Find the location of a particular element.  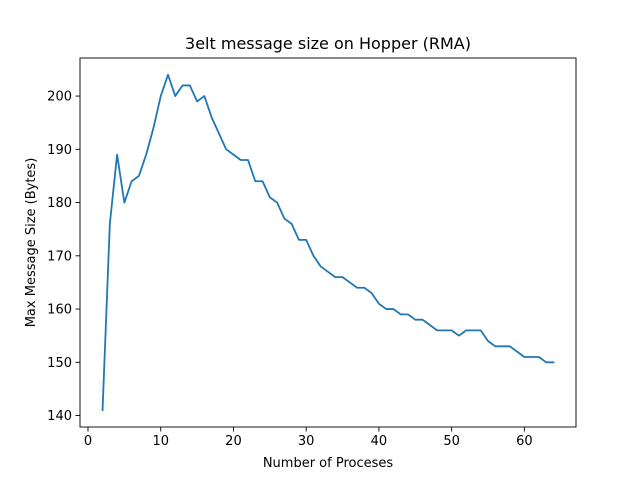

x-tick-label: 20 is located at coordinates (233, 441).